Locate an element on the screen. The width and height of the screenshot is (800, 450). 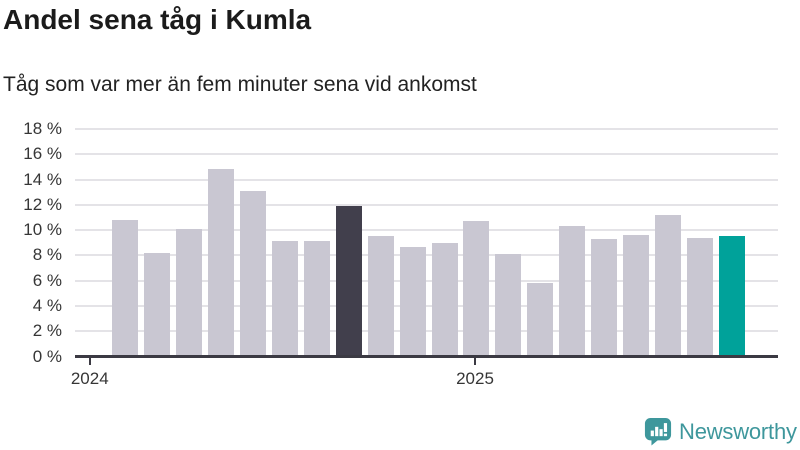
y-tick-label: 8 % is located at coordinates (47, 255).